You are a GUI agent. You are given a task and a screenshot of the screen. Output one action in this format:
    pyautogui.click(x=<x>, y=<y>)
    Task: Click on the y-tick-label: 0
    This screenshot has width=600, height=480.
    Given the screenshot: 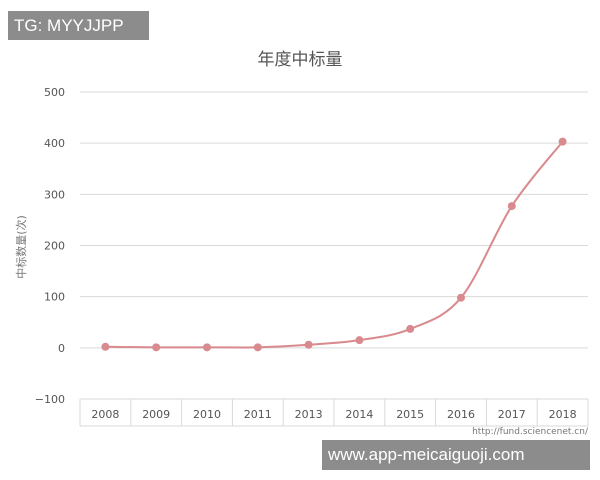 What is the action you would take?
    pyautogui.click(x=61, y=348)
    